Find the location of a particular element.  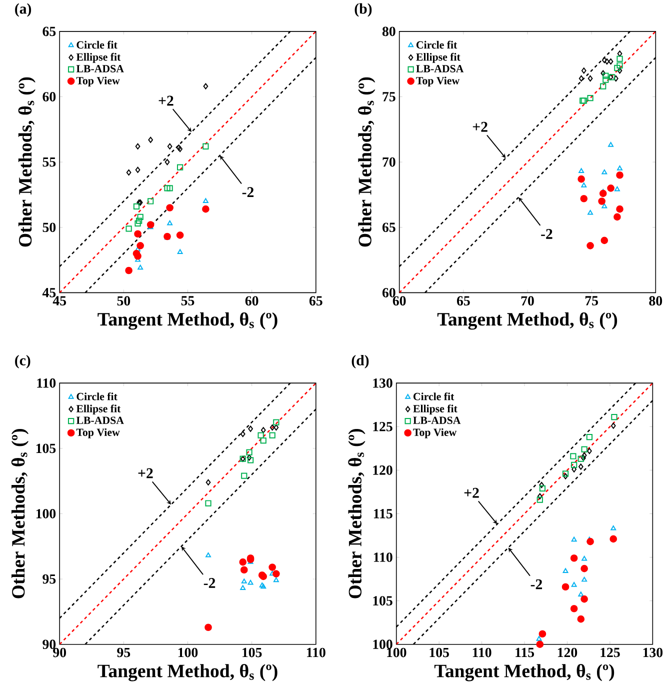

y-tick-label: 120 is located at coordinates (382, 470).